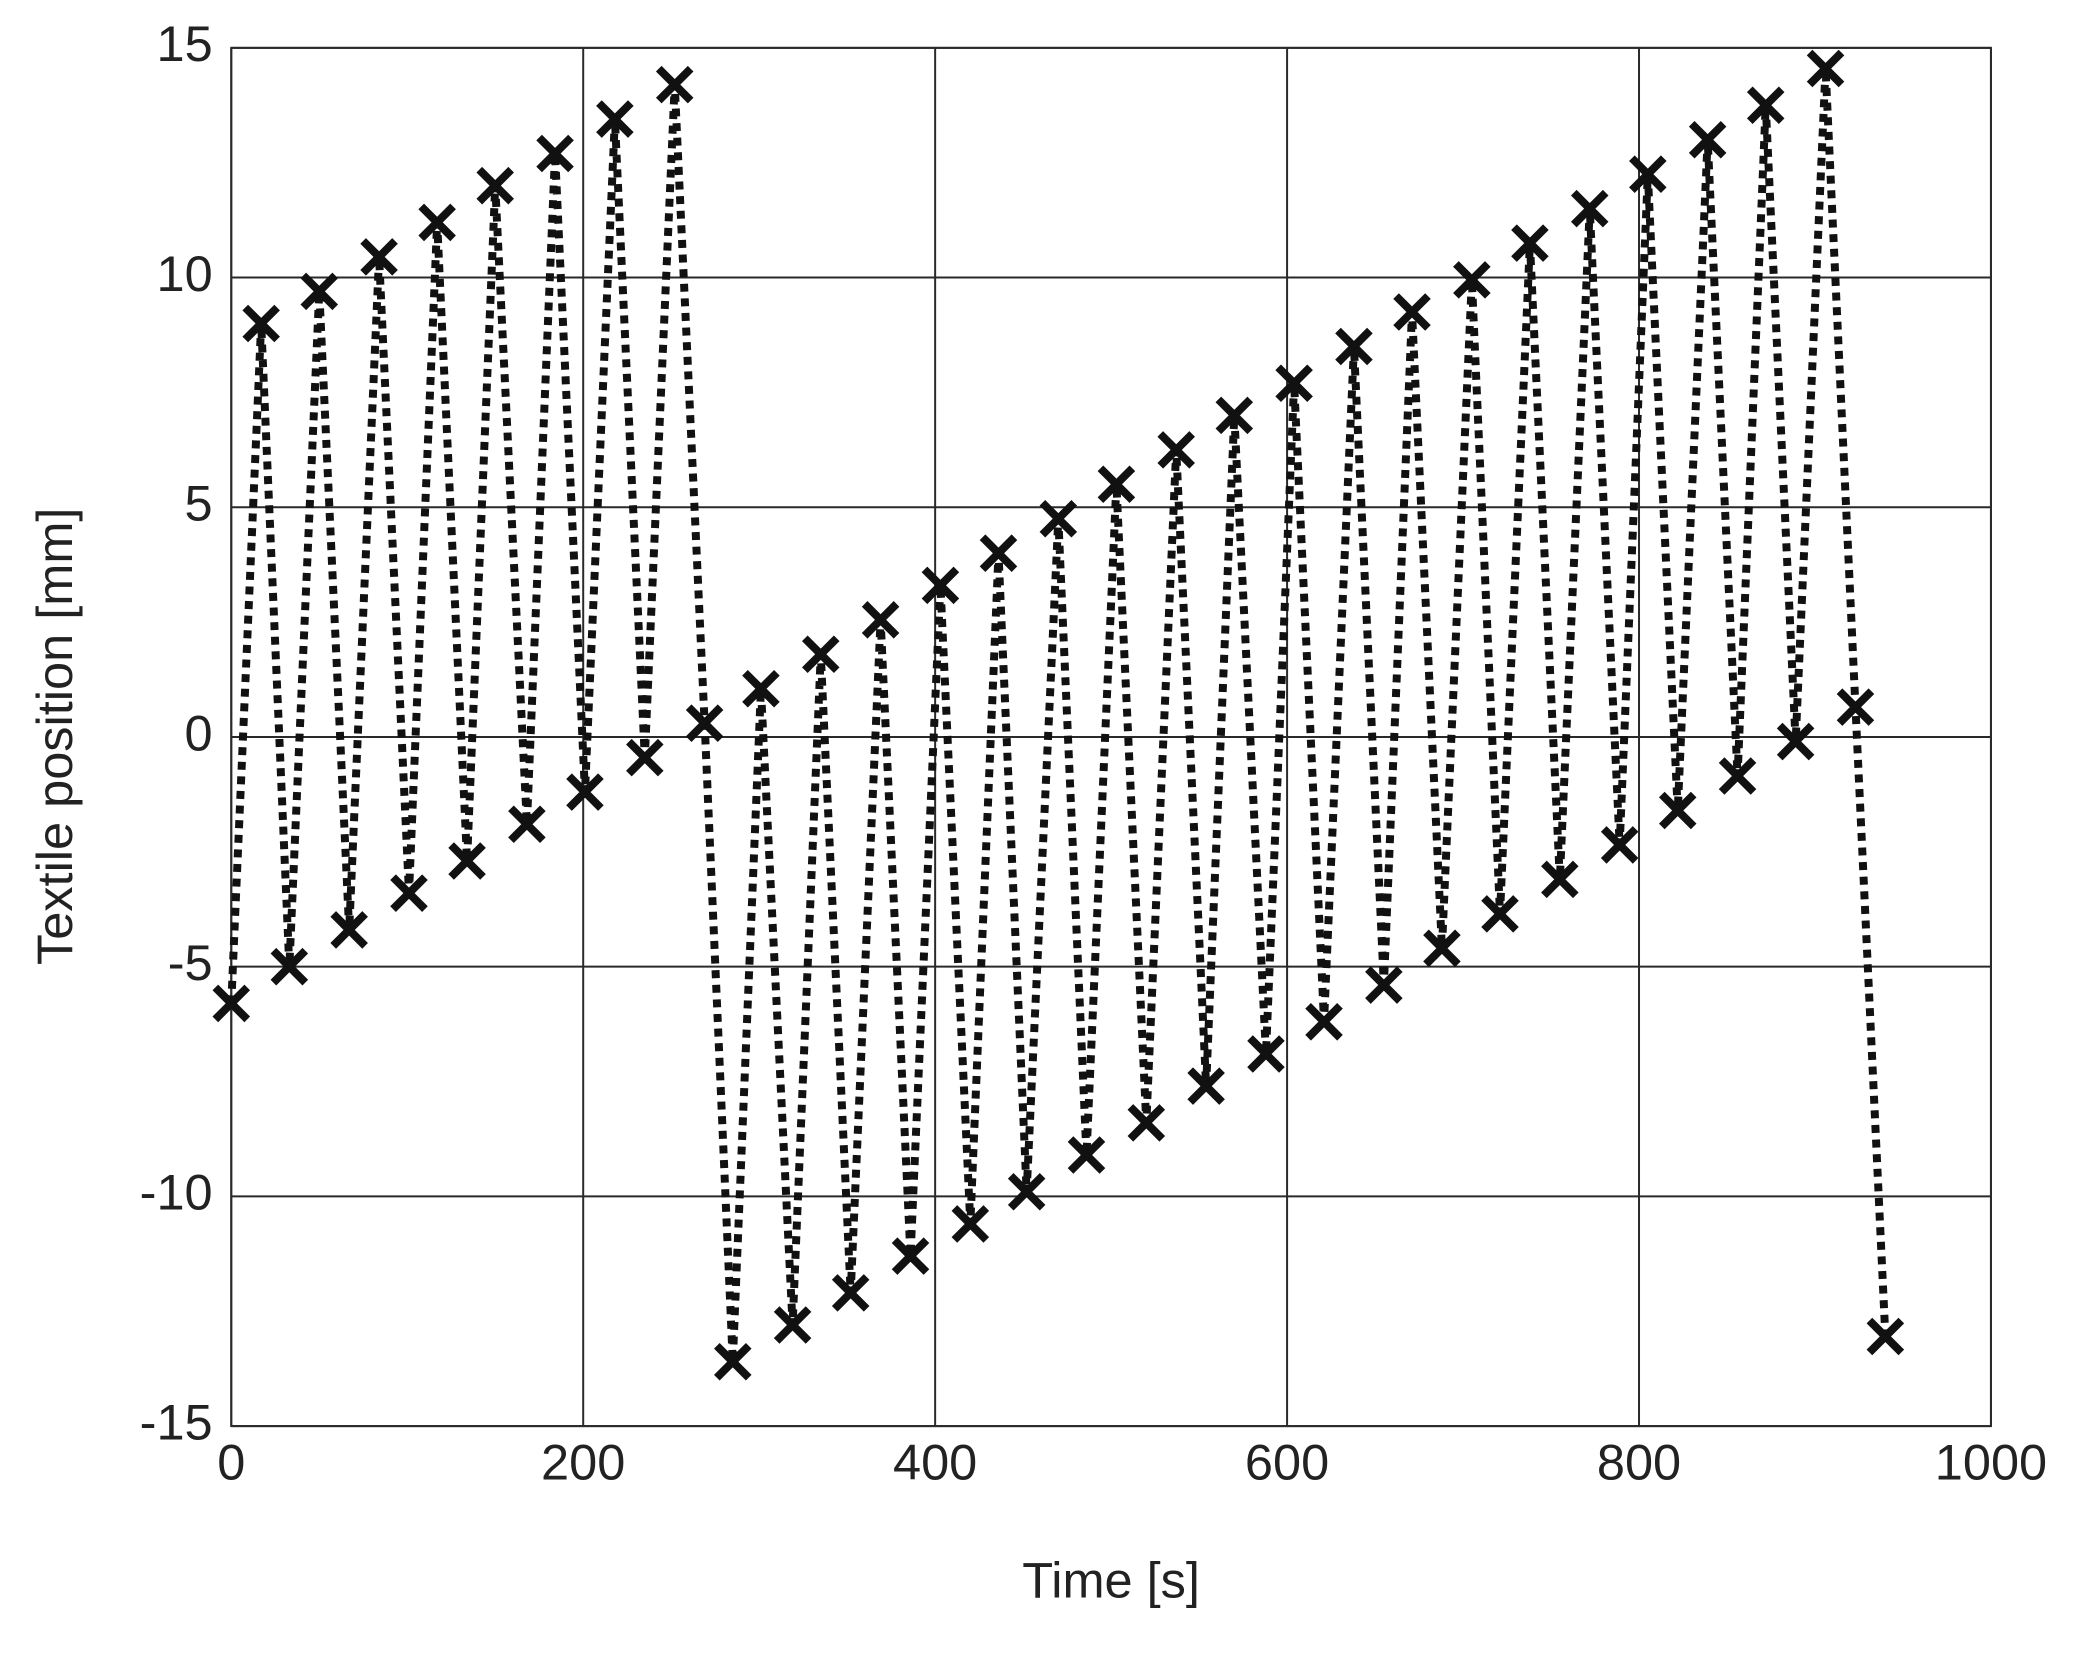  I want to click on y-tick-label: 15, so click(184, 43).